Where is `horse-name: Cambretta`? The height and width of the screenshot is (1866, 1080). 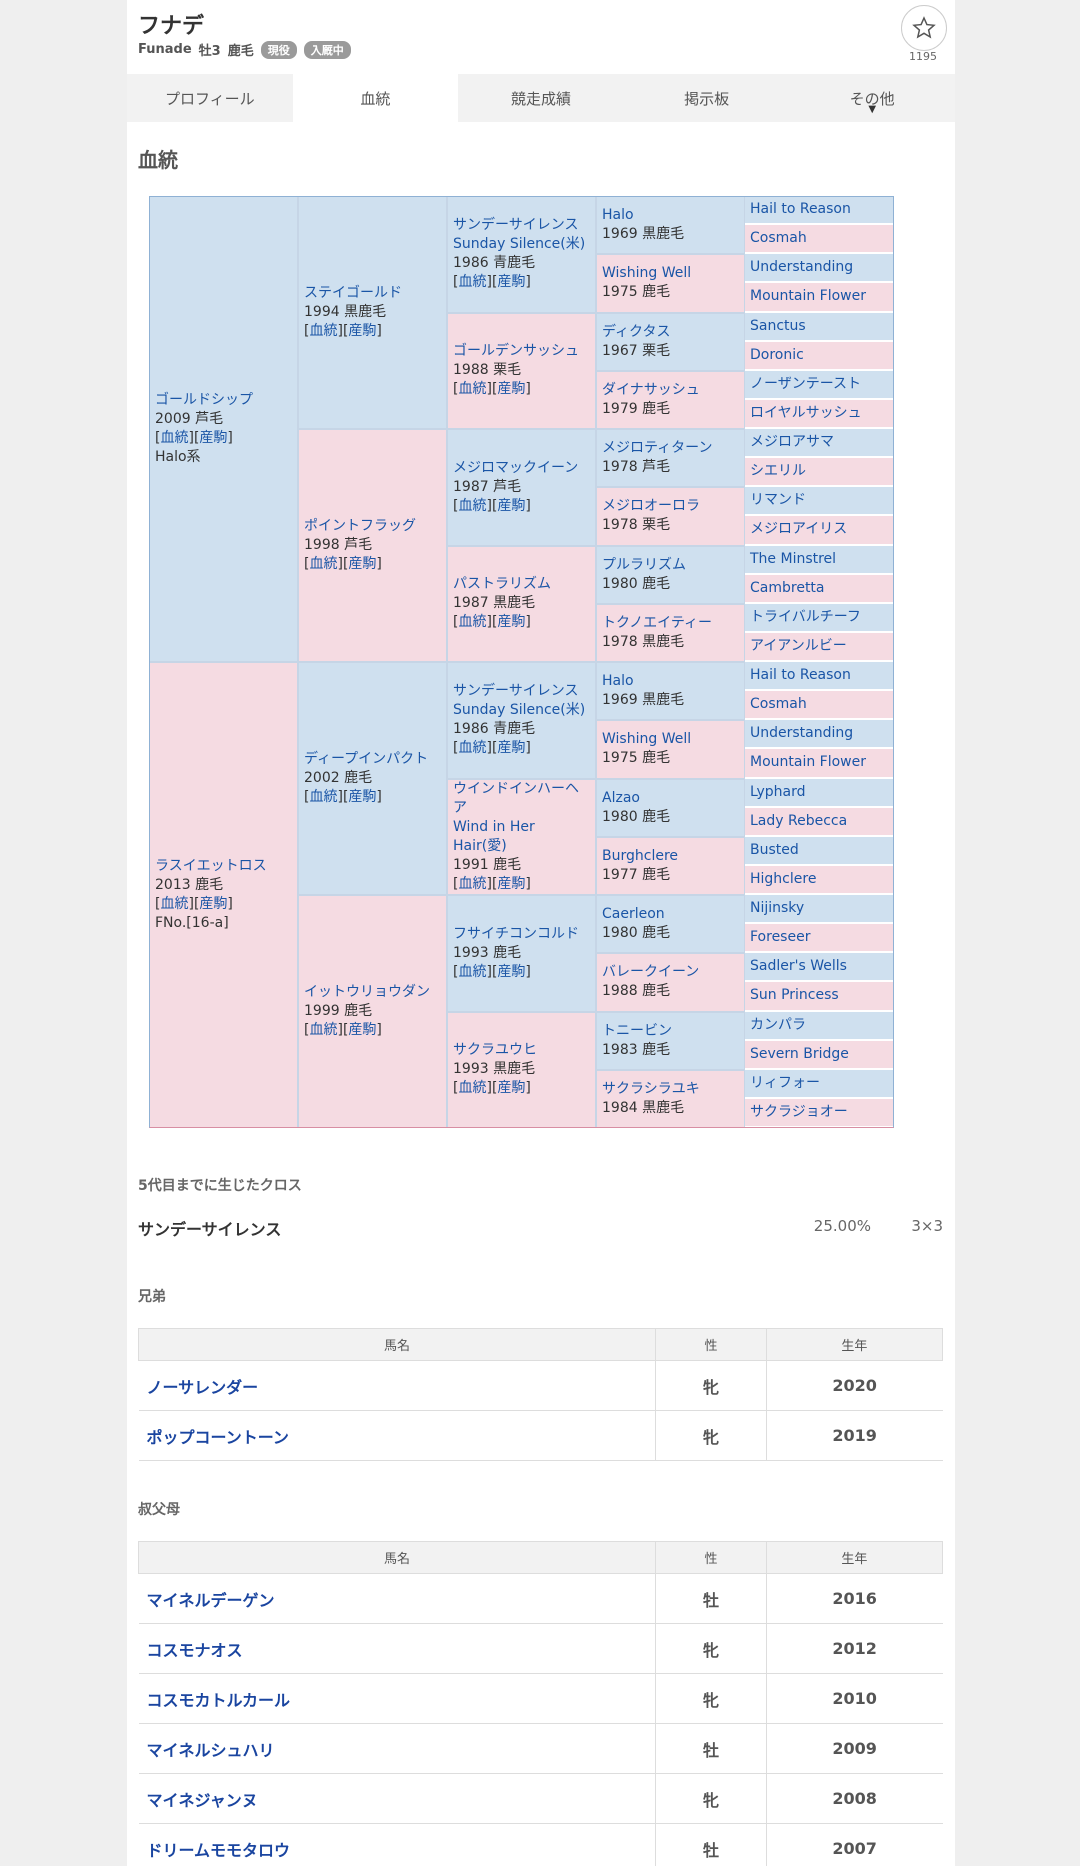 horse-name: Cambretta is located at coordinates (787, 587).